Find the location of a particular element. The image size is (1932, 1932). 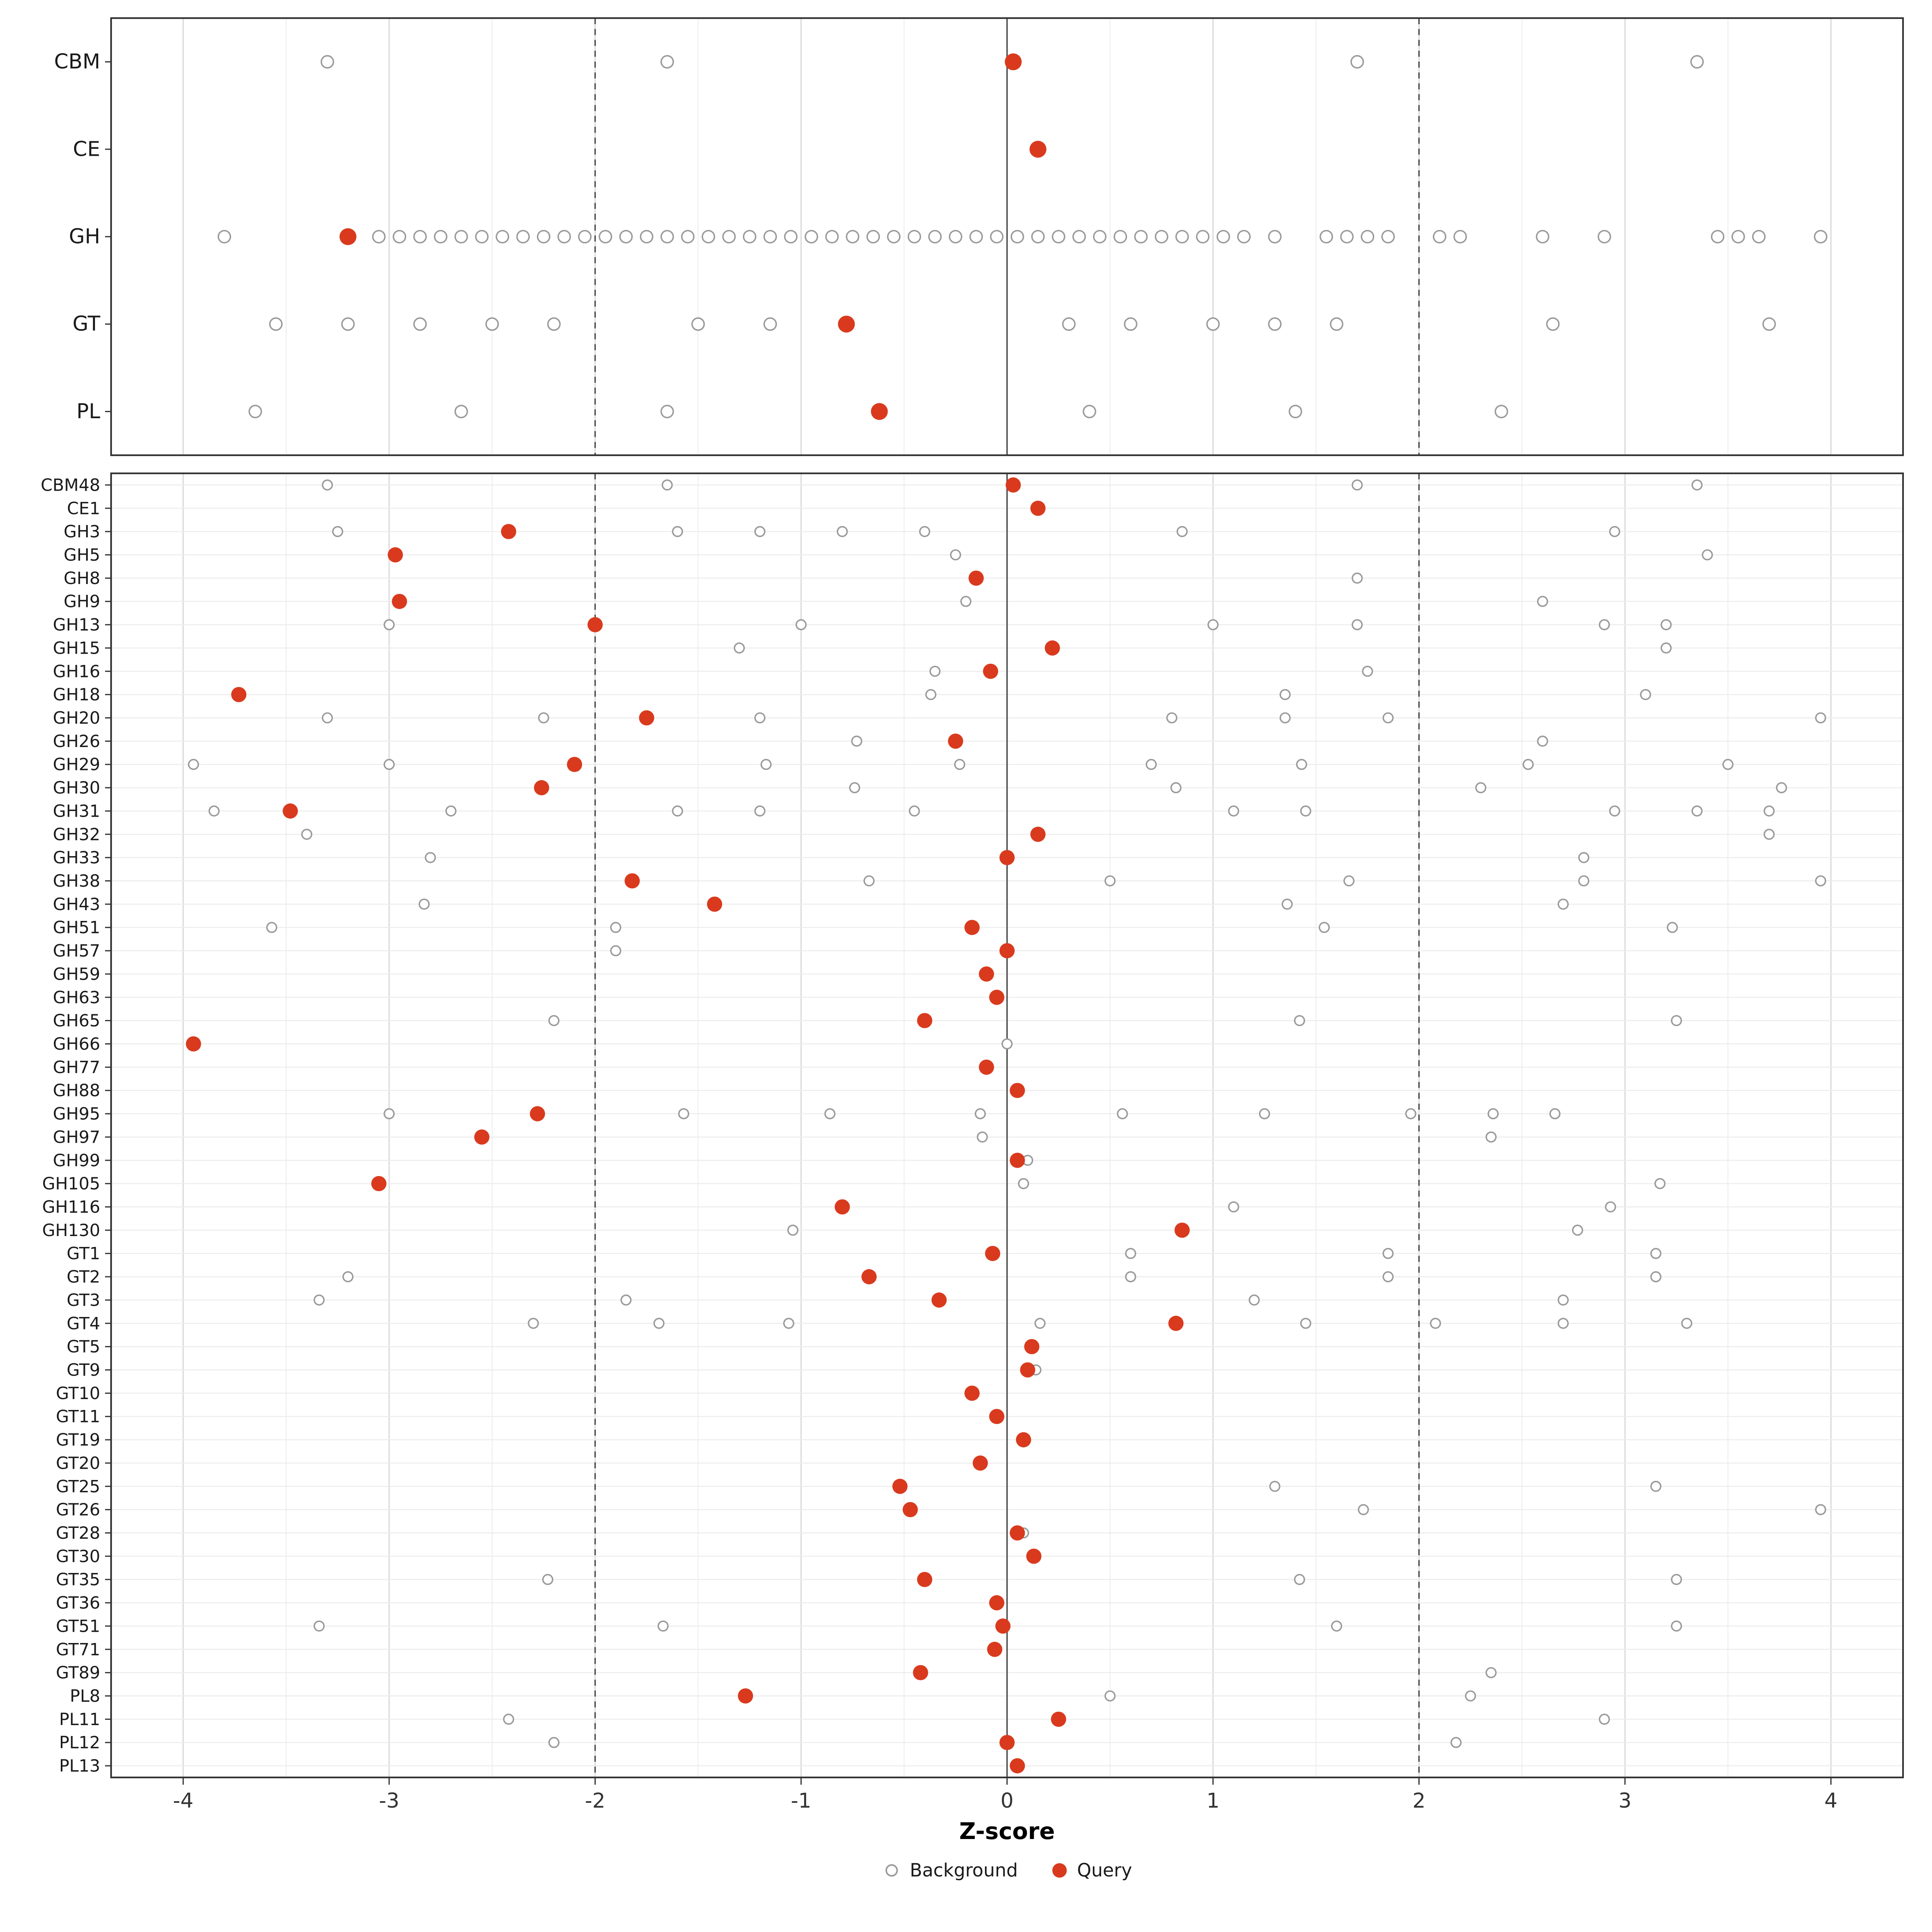

y-axis-label: GH31 is located at coordinates (76, 811).